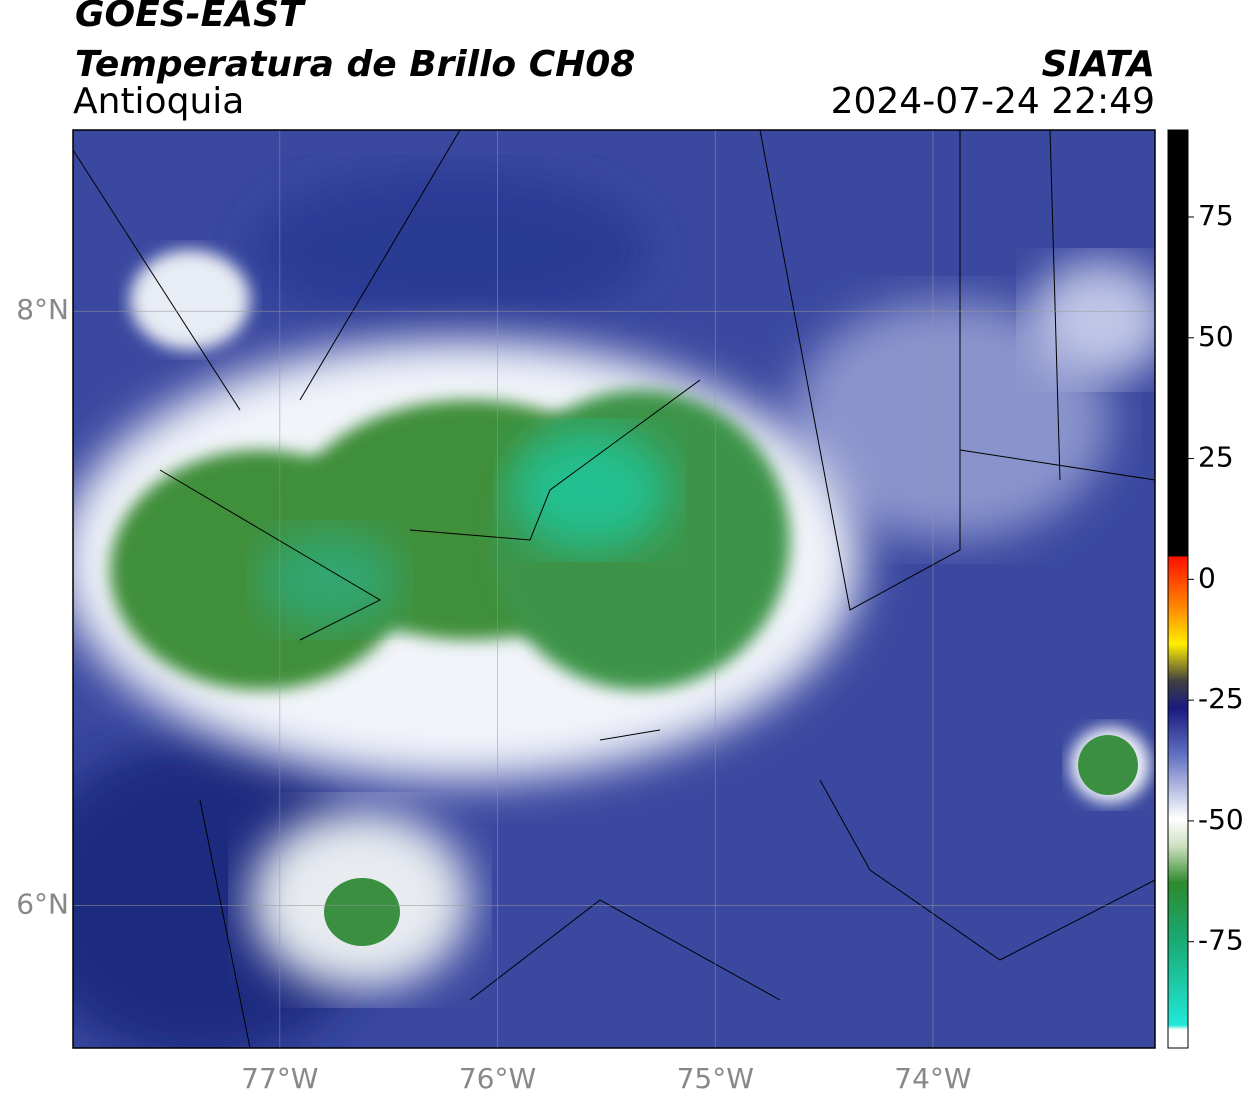 Image resolution: width=1252 pixels, height=1103 pixels. Describe the element at coordinates (1098, 64) in the screenshot. I see `source: SIATA` at that location.